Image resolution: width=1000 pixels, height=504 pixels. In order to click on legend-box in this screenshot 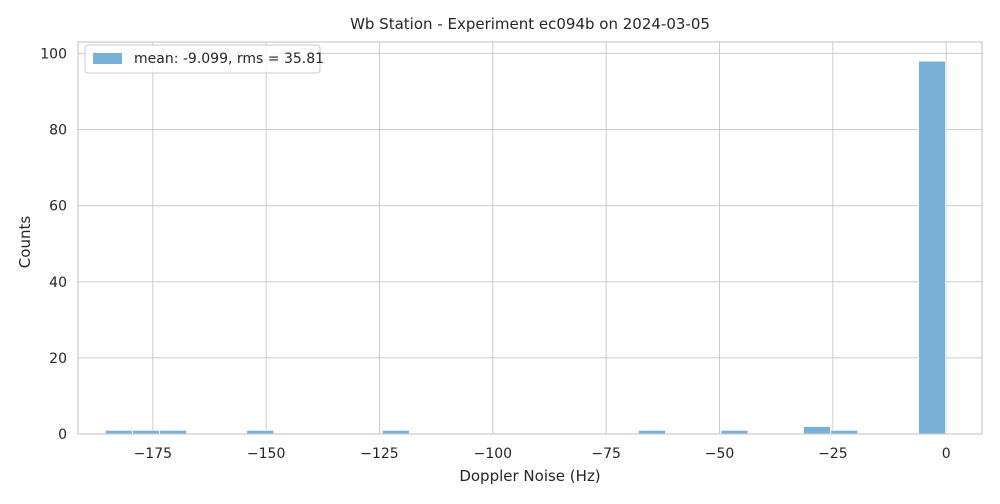, I will do `click(202, 59)`.